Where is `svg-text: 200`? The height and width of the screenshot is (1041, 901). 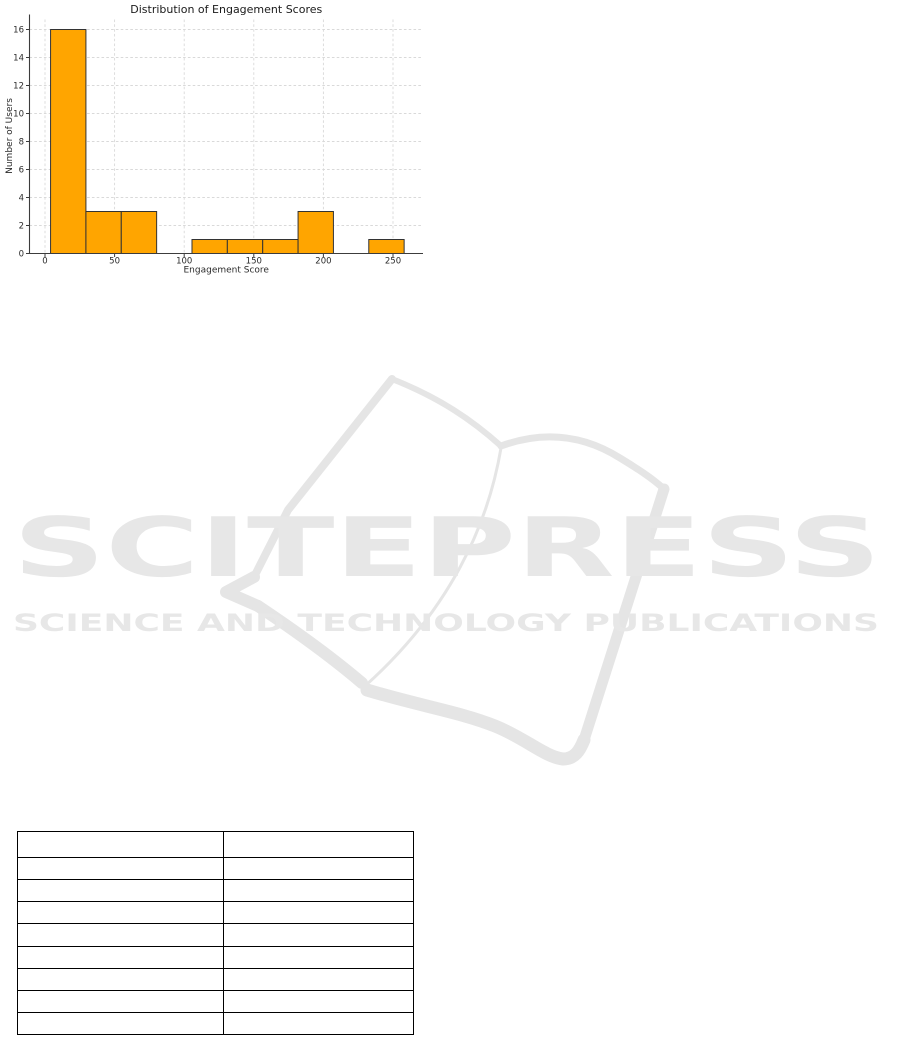
svg-text: 200 is located at coordinates (323, 262).